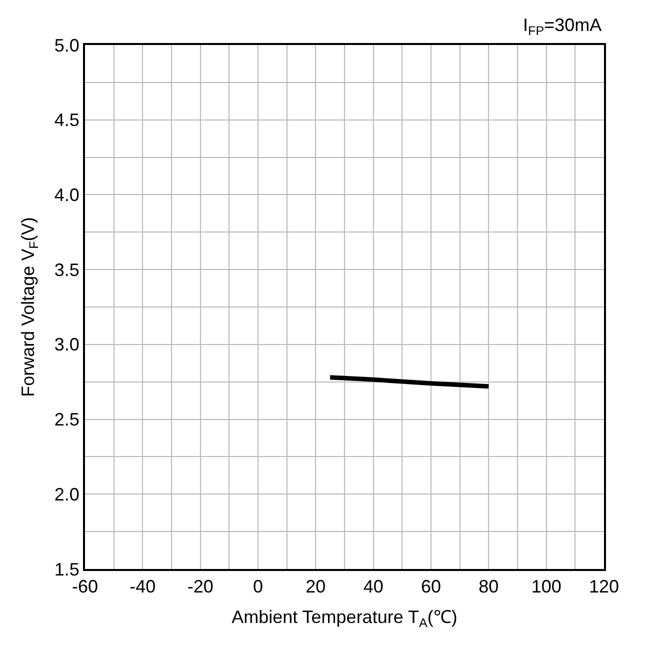 The width and height of the screenshot is (649, 649). I want to click on x-tick-label: -40, so click(143, 586).